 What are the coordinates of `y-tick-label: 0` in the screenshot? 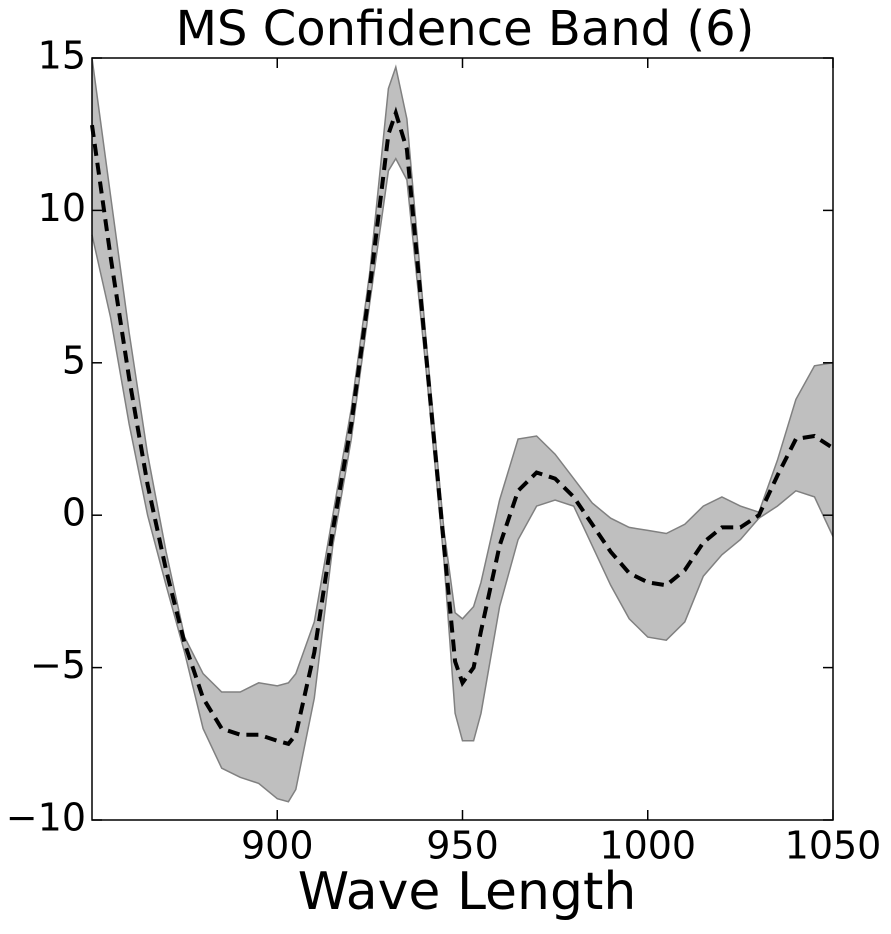 It's located at (74, 513).